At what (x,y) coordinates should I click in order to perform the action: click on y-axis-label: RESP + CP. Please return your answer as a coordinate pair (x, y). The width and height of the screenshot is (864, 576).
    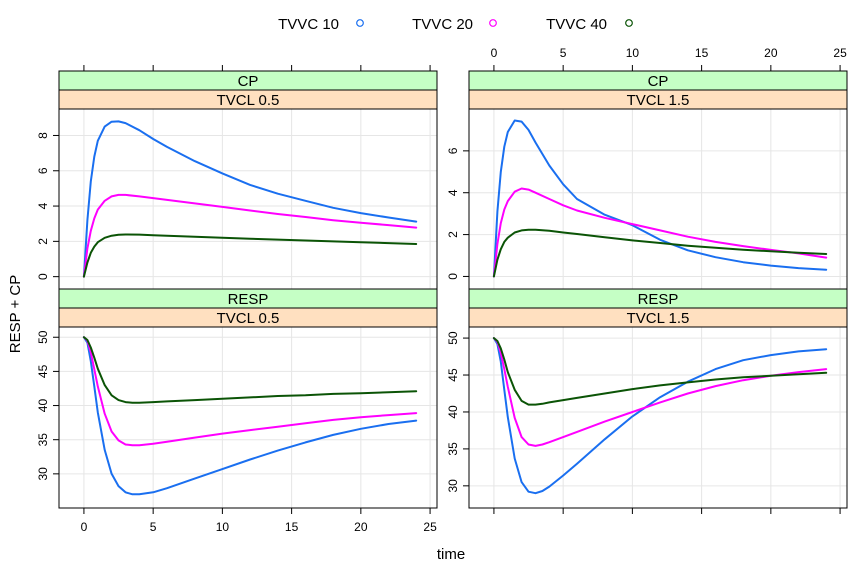
    Looking at the image, I should click on (15, 314).